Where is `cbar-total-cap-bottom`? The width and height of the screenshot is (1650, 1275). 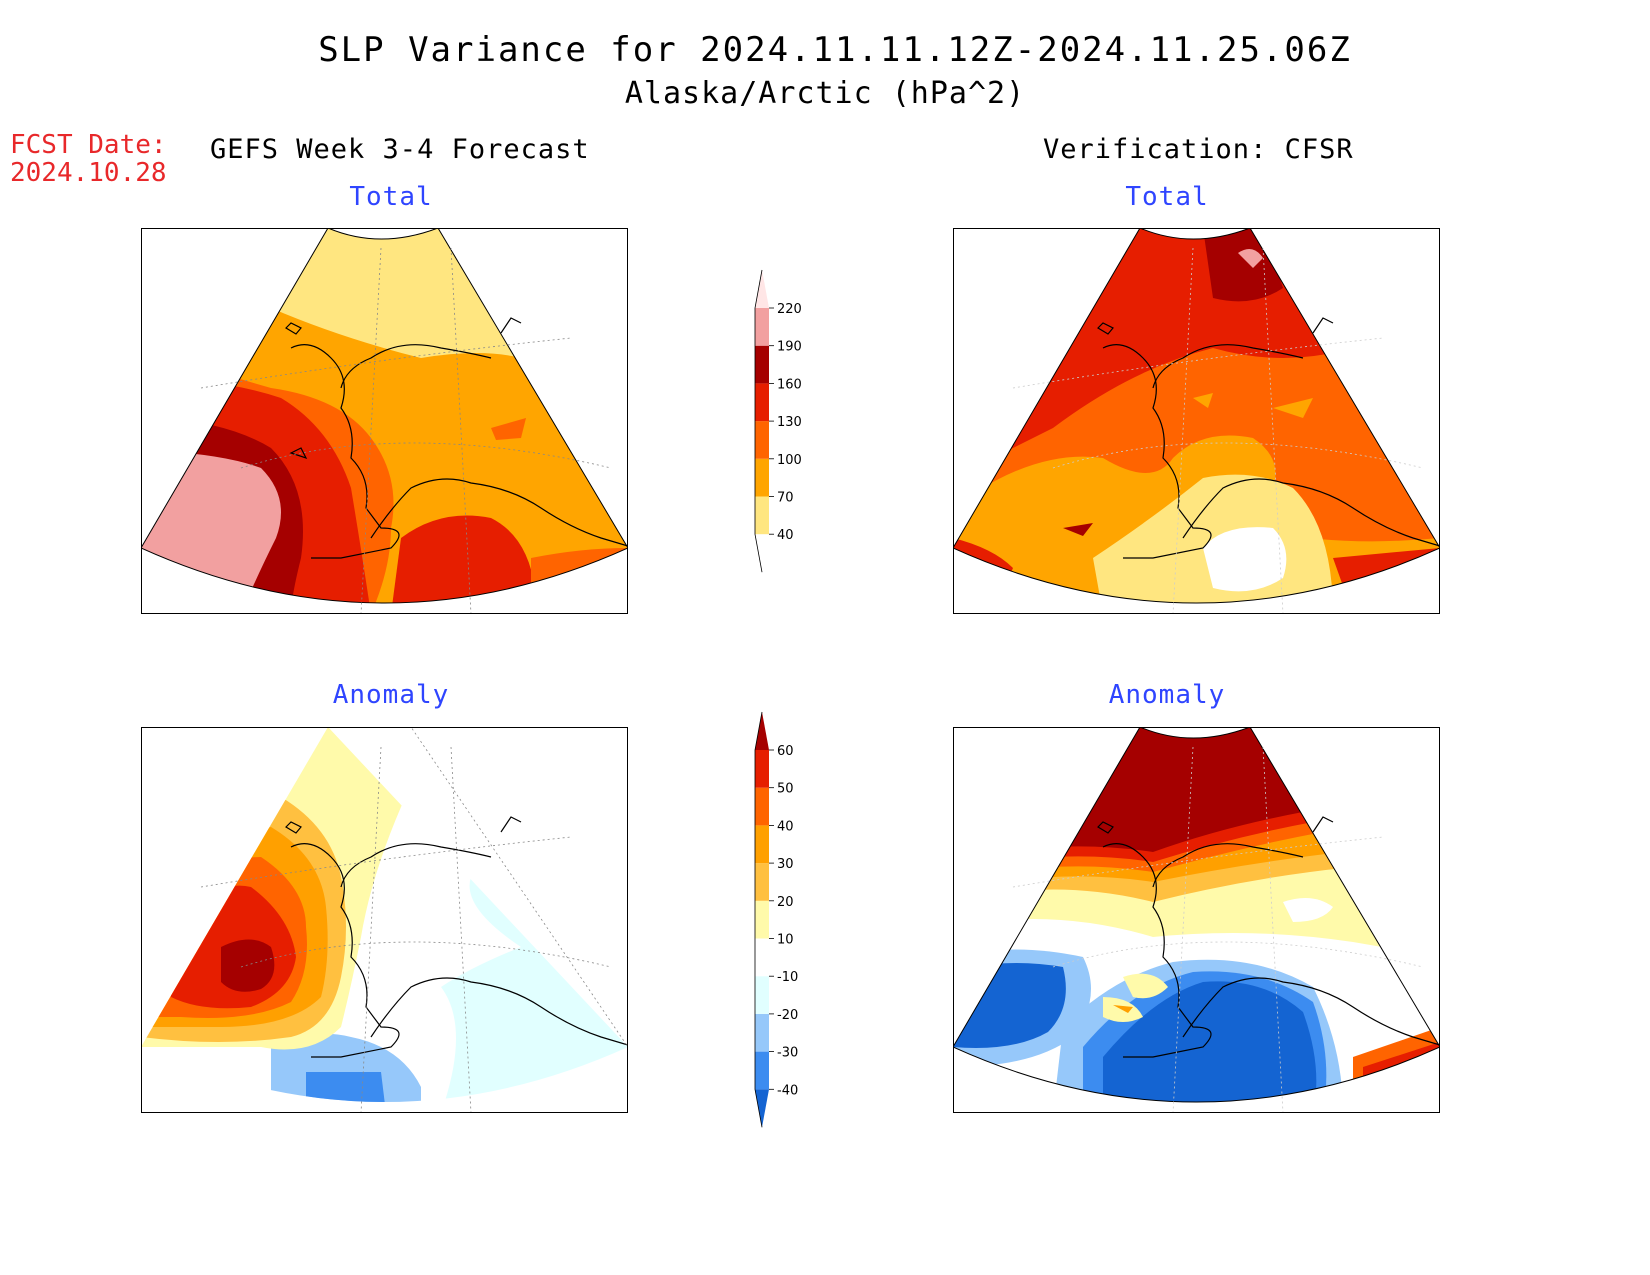 cbar-total-cap-bottom is located at coordinates (762, 553).